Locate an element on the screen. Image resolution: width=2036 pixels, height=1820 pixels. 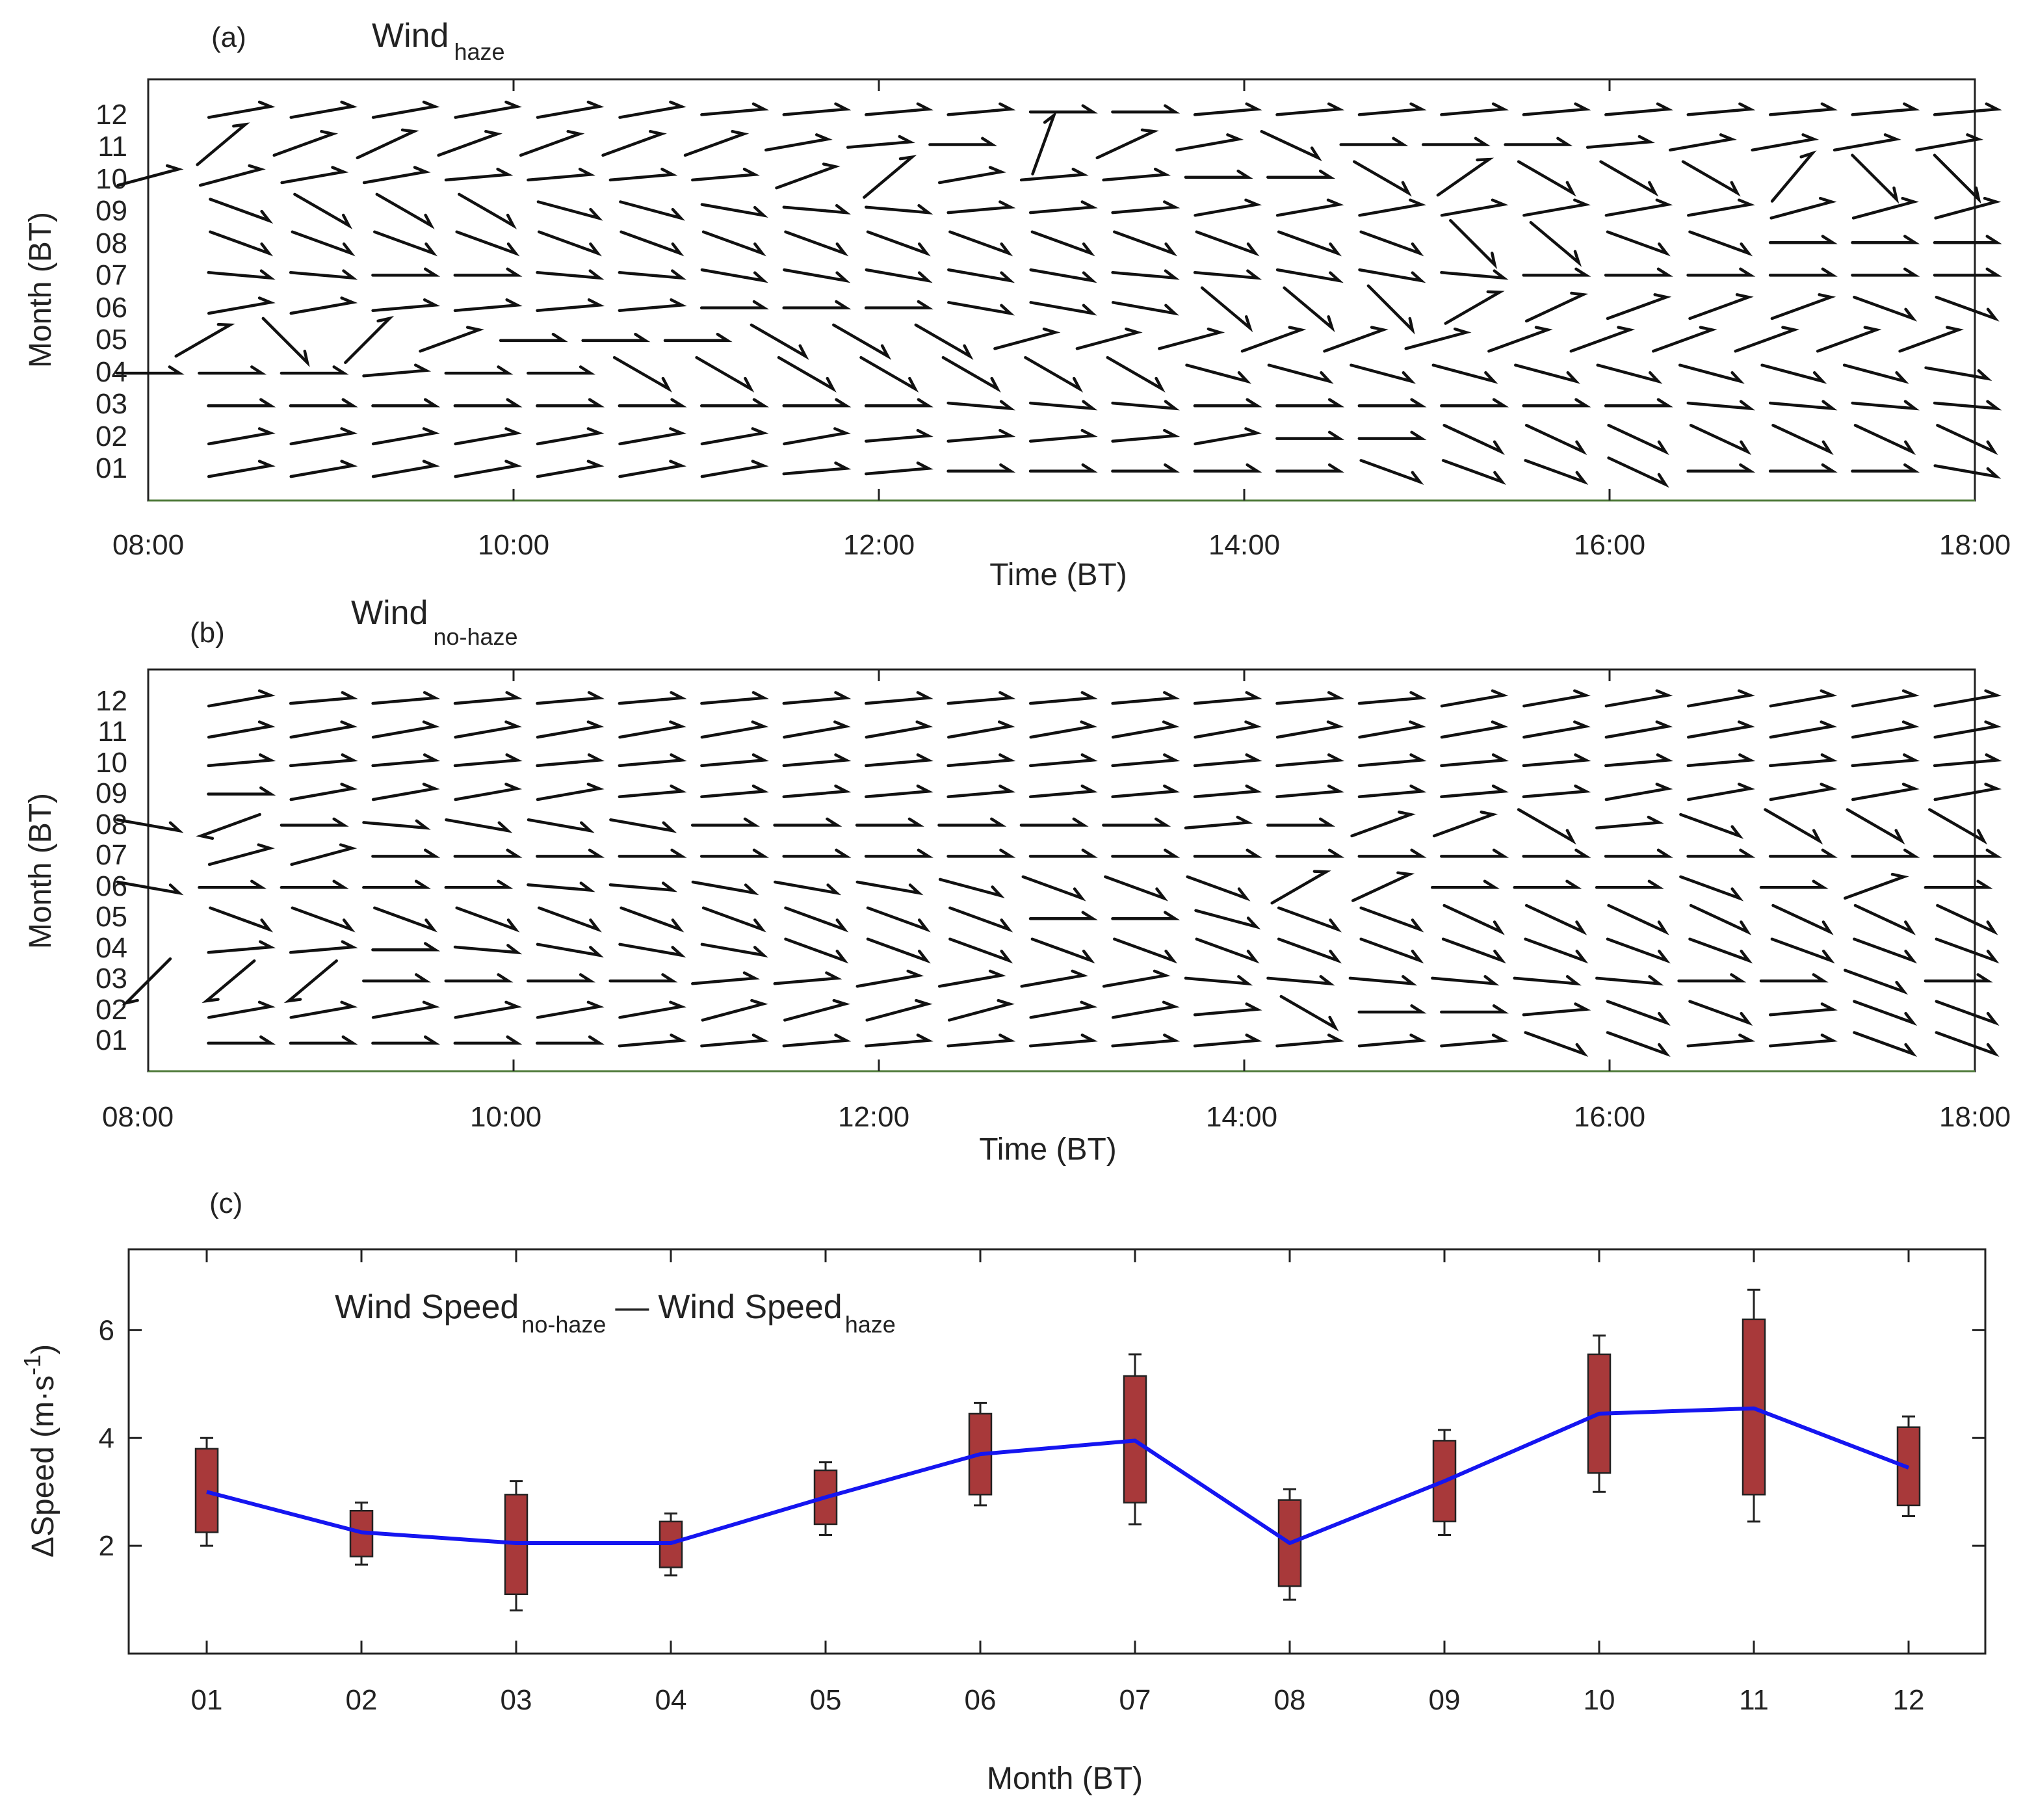
panel-c-xtick-label: 06 is located at coordinates (981, 1700).